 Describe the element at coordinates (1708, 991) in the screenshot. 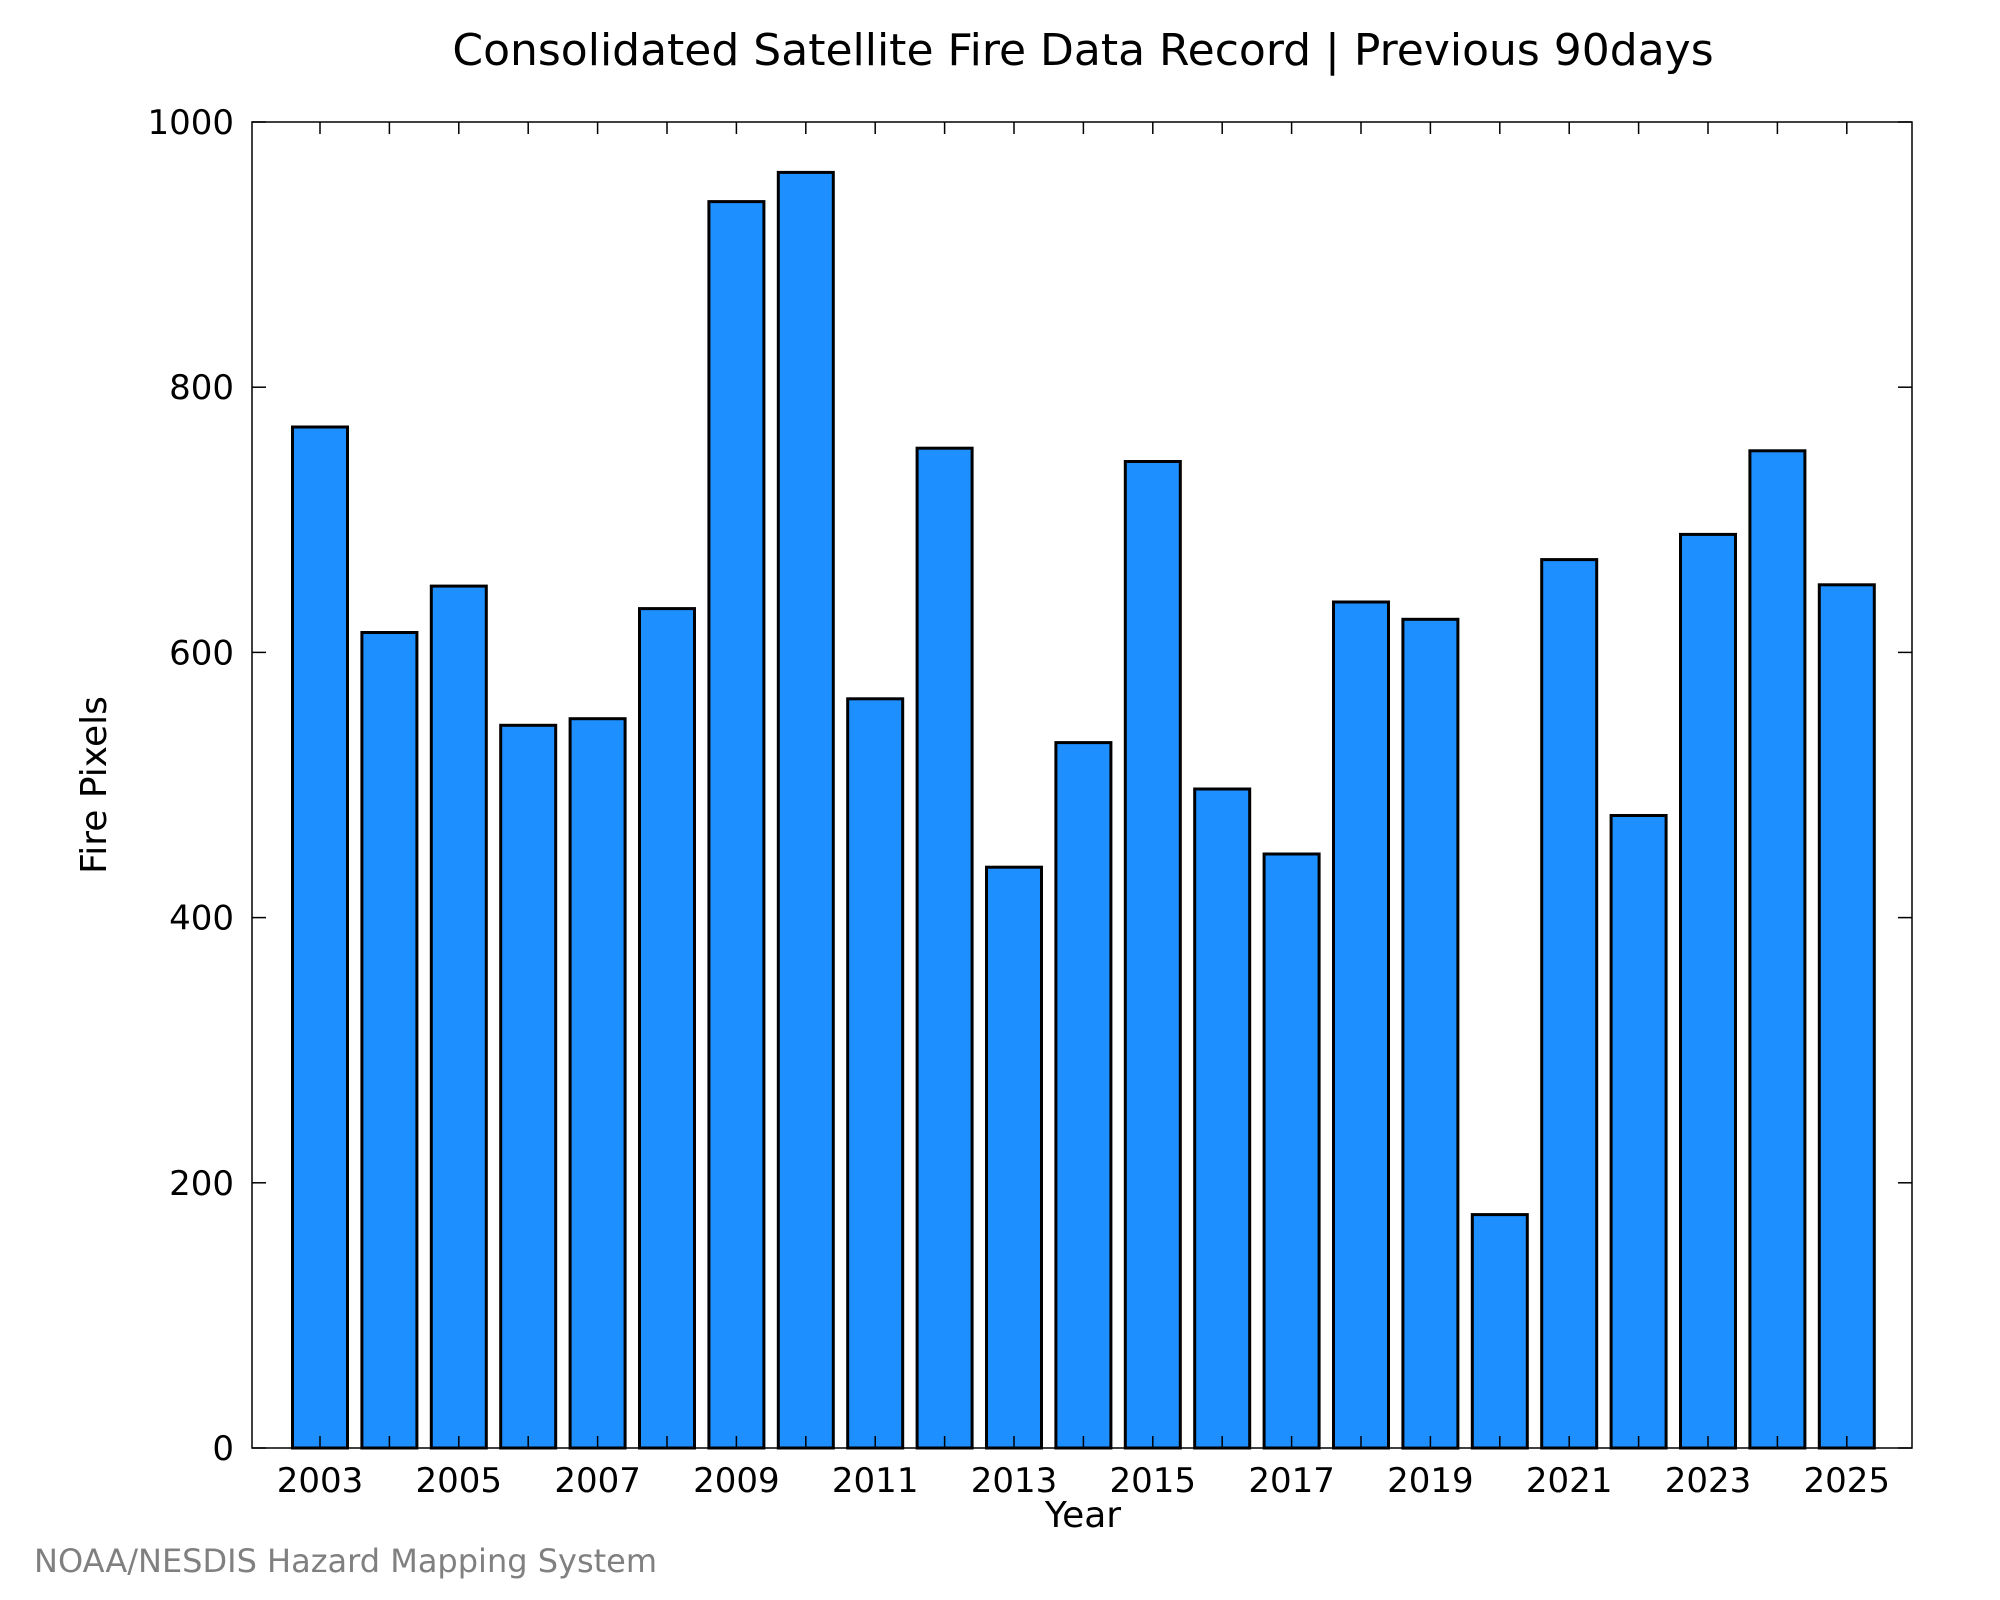

I see `bar-2023` at that location.